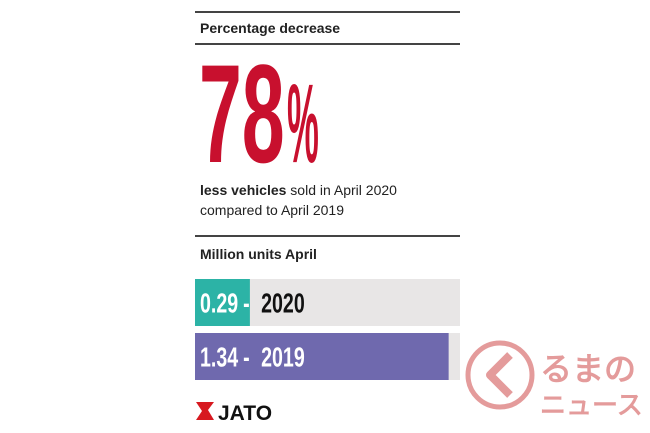  What do you see at coordinates (242, 114) in the screenshot?
I see `big-stat: 78` at bounding box center [242, 114].